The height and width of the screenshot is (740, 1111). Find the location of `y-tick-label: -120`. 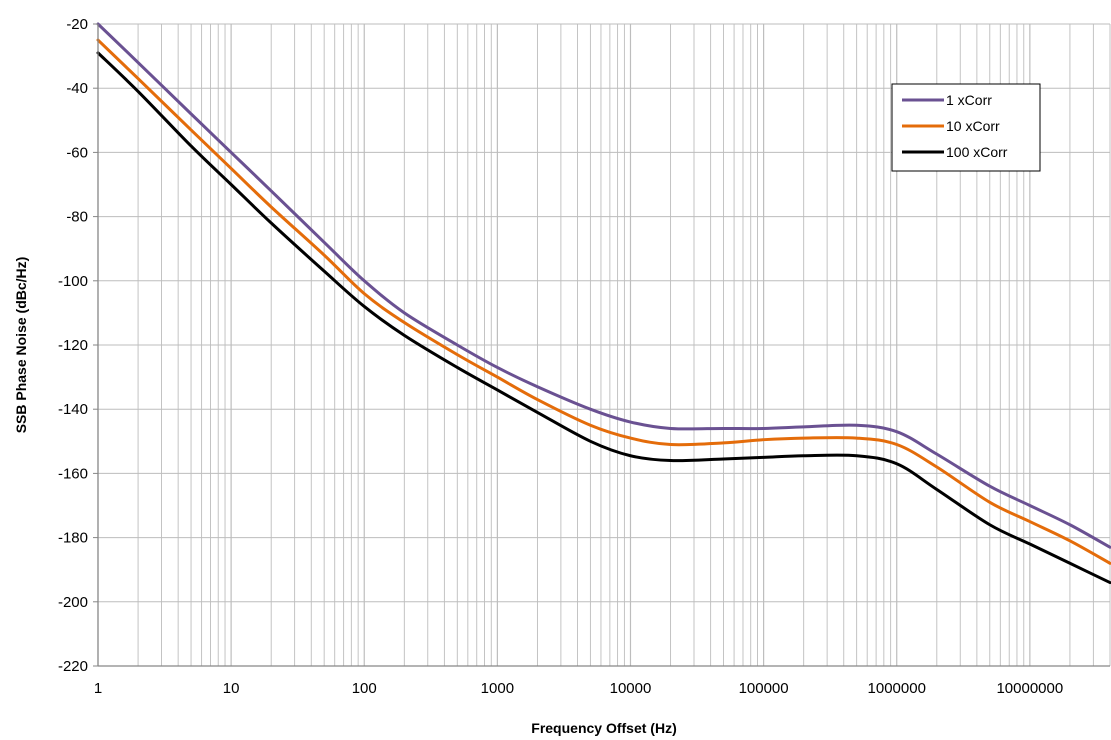

y-tick-label: -120 is located at coordinates (73, 345).